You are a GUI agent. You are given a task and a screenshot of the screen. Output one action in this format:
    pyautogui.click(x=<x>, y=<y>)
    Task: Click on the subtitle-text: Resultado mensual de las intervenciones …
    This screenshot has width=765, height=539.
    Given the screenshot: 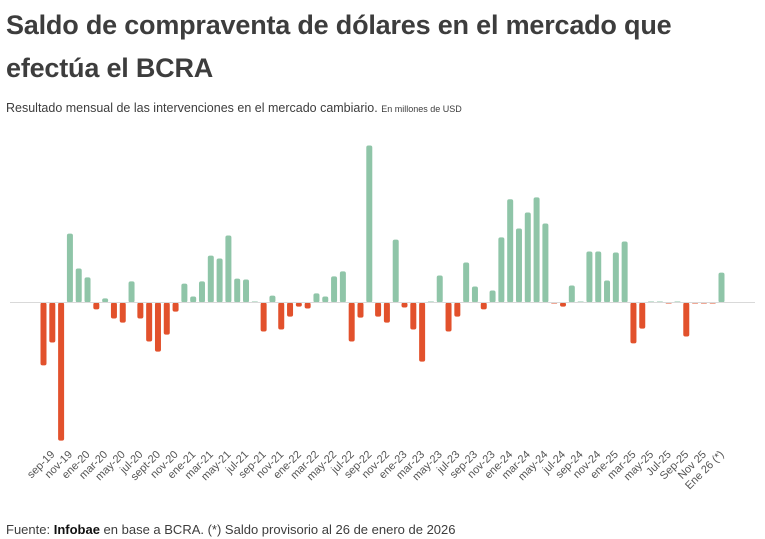 What is the action you would take?
    pyautogui.click(x=192, y=108)
    